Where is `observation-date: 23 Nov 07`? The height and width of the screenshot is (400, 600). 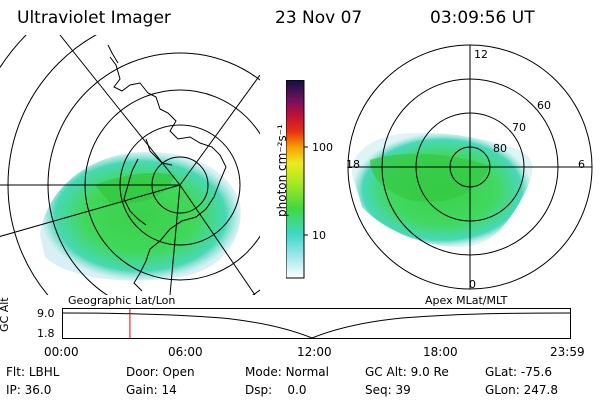 observation-date: 23 Nov 07 is located at coordinates (319, 18).